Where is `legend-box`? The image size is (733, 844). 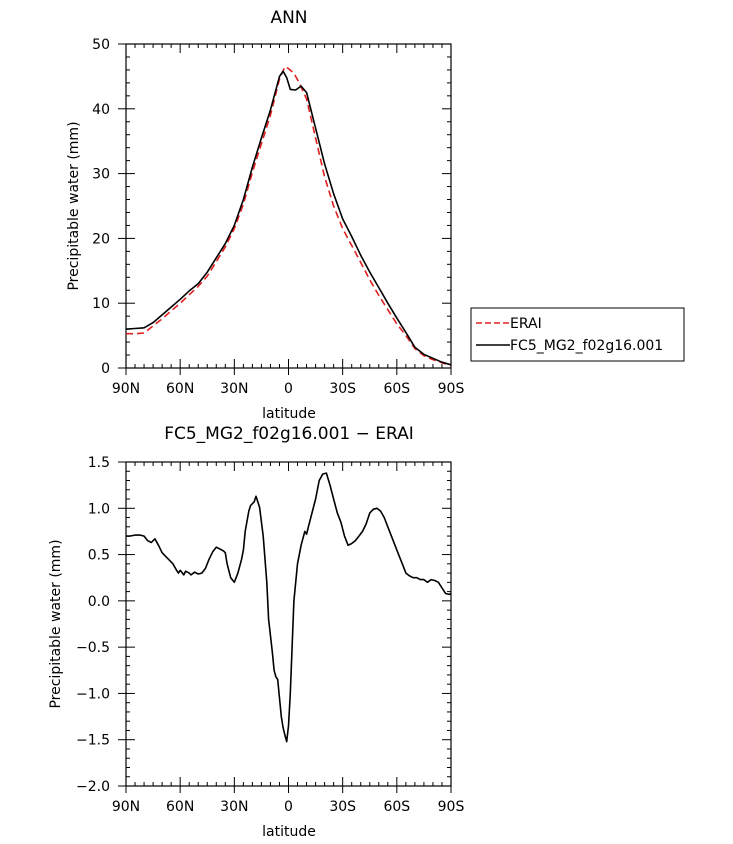
legend-box is located at coordinates (577, 334).